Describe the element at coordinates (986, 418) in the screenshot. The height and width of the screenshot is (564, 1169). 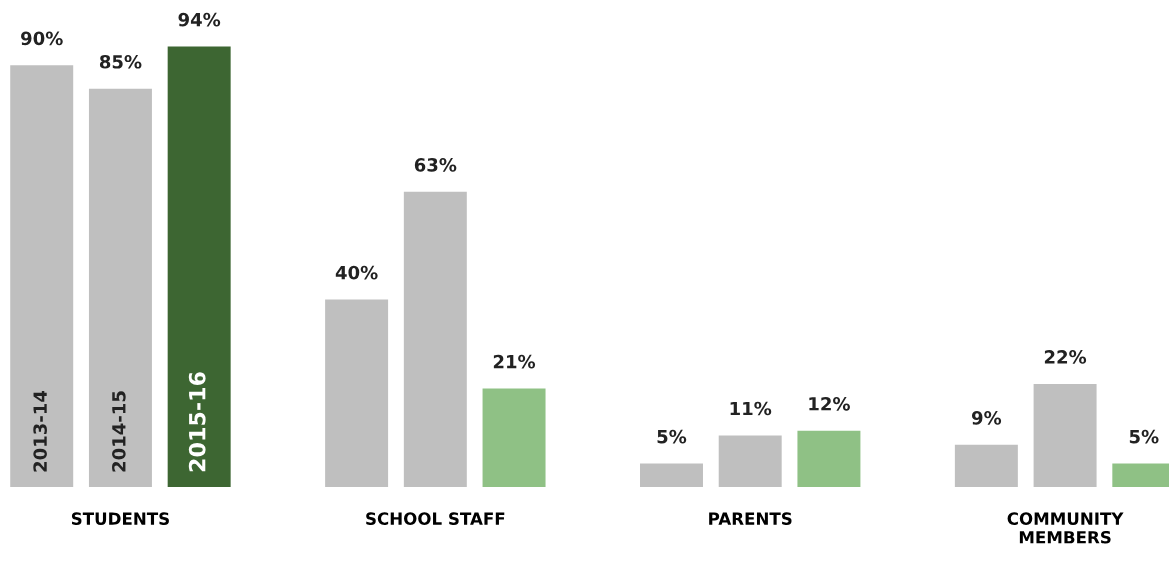
I see `data-label: 9%` at that location.